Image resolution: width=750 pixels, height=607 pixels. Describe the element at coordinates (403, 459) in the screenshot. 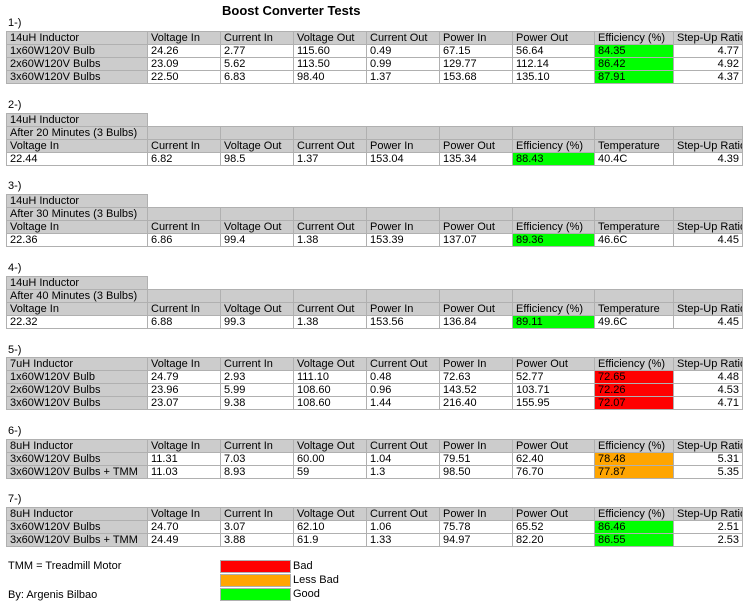

I see `value-cell: 1.04` at that location.